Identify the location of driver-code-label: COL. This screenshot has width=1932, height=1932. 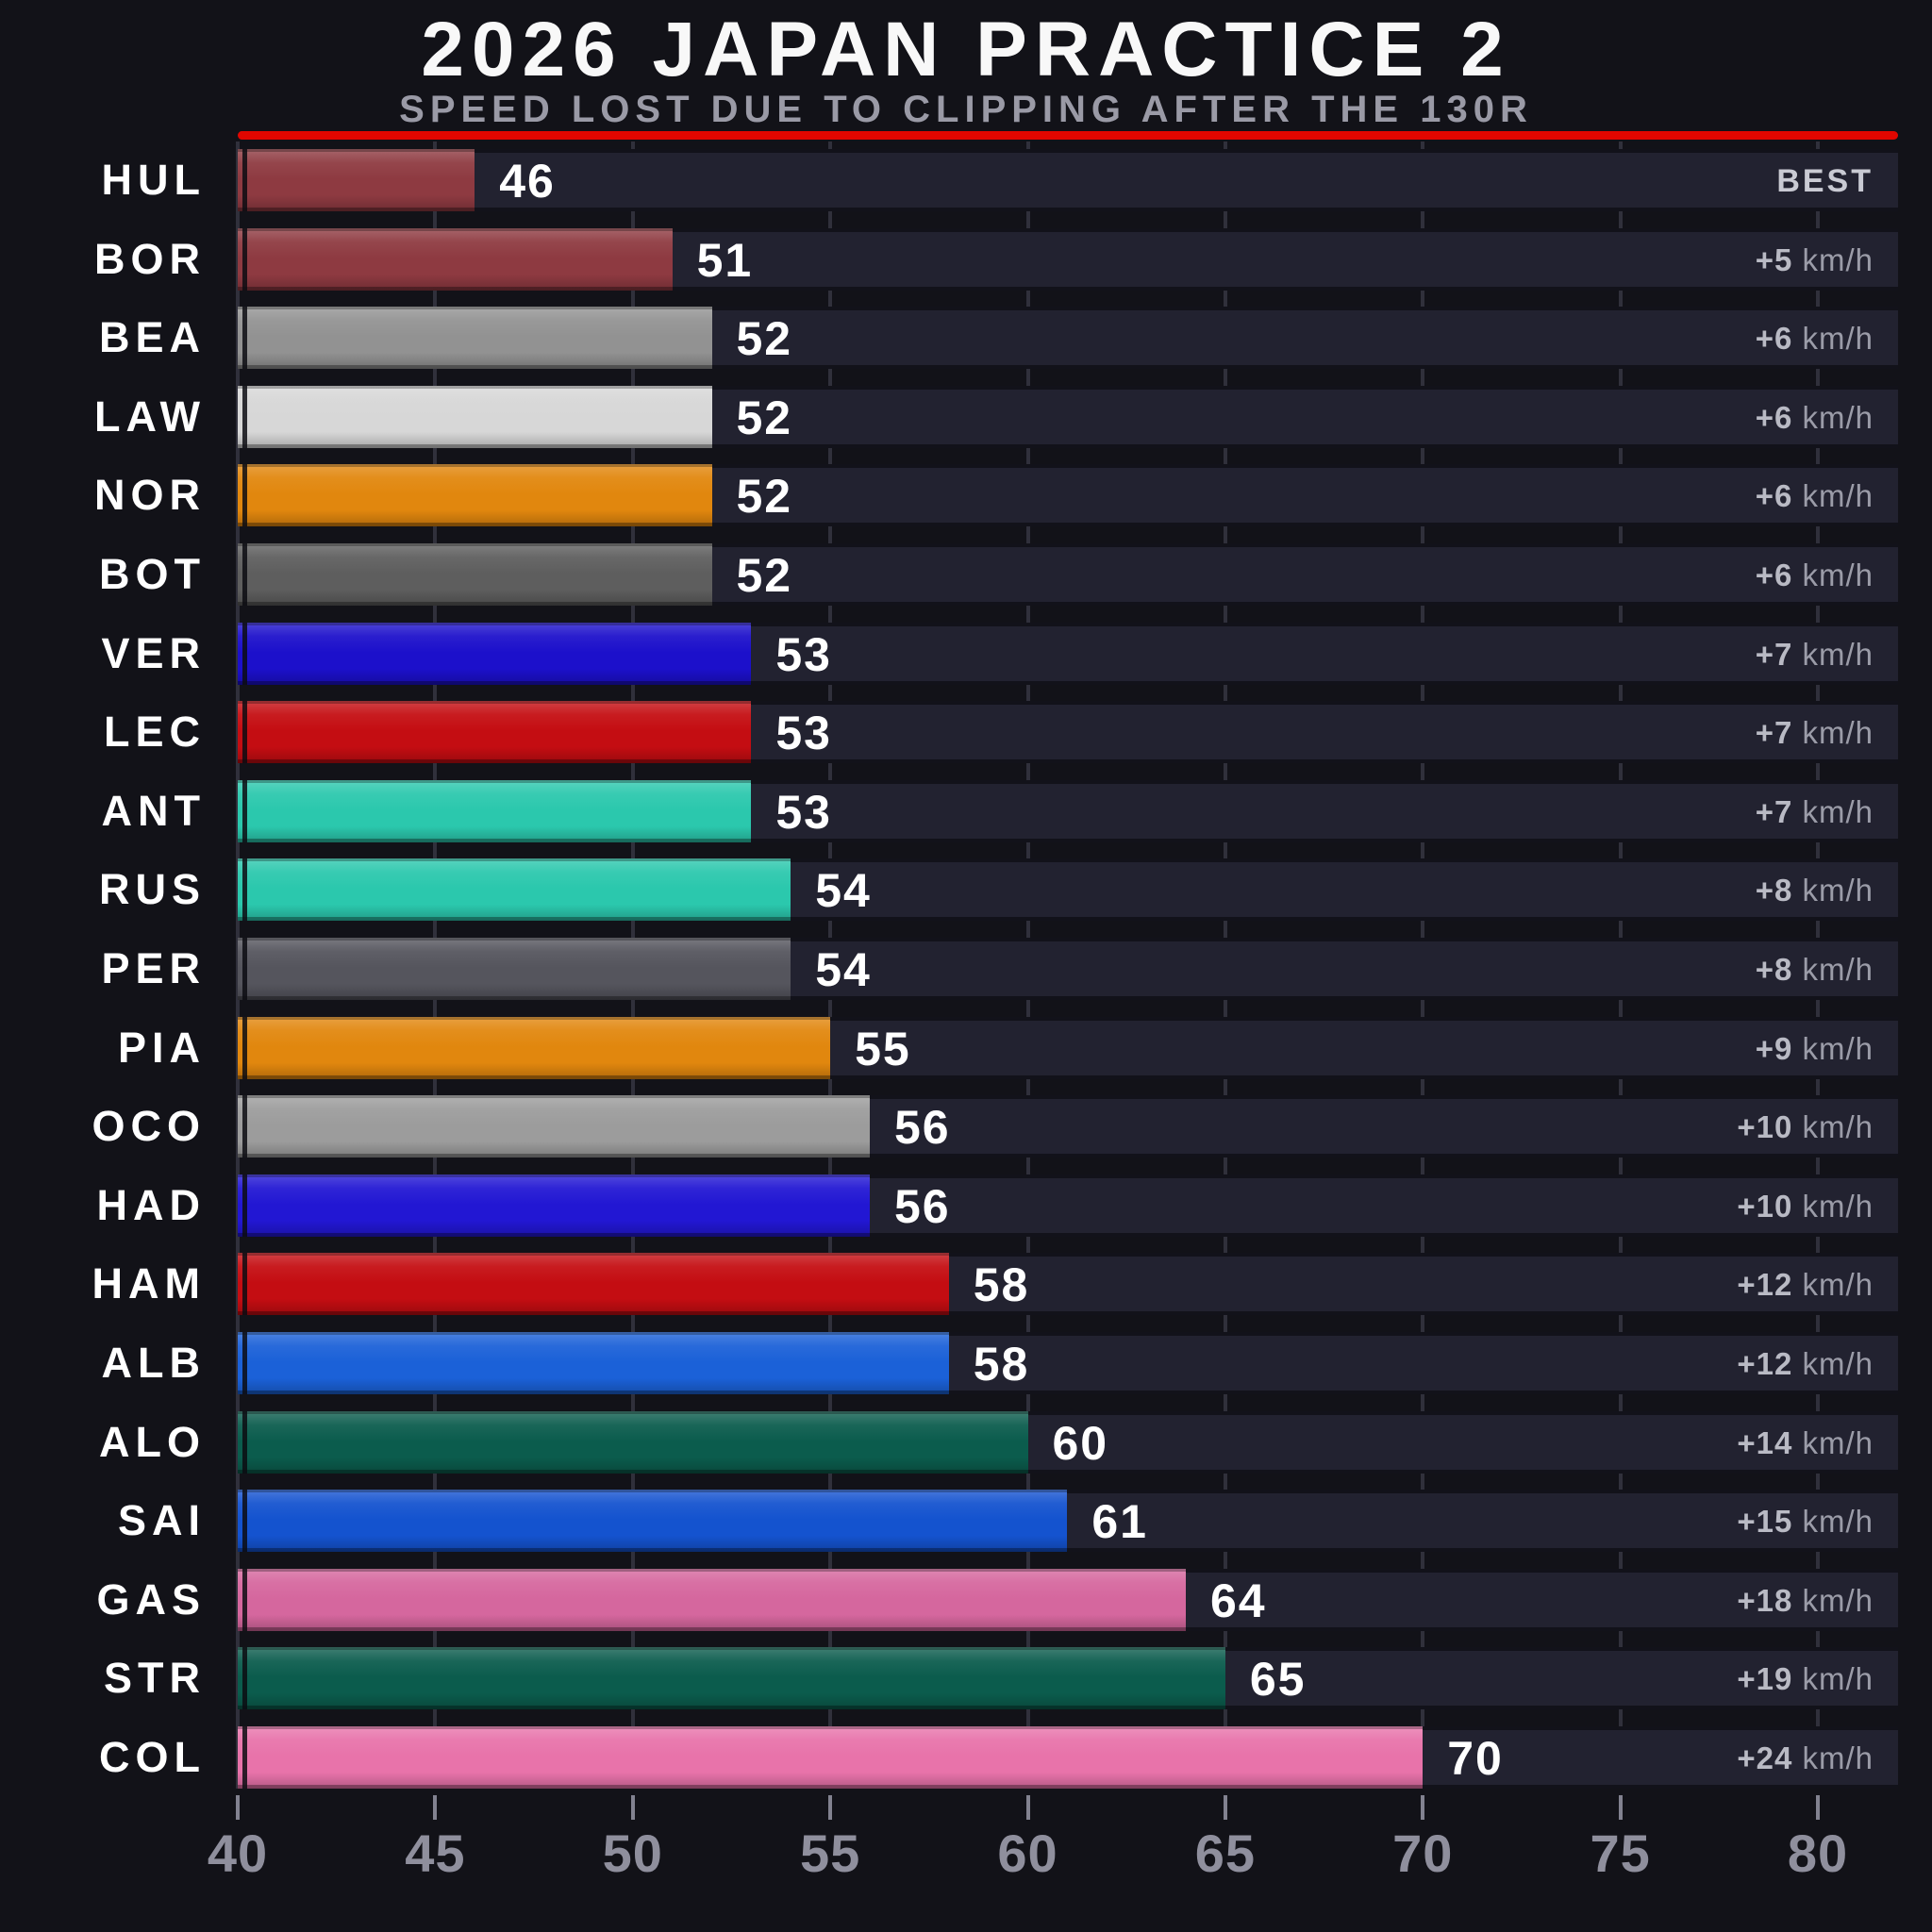
(152, 1757).